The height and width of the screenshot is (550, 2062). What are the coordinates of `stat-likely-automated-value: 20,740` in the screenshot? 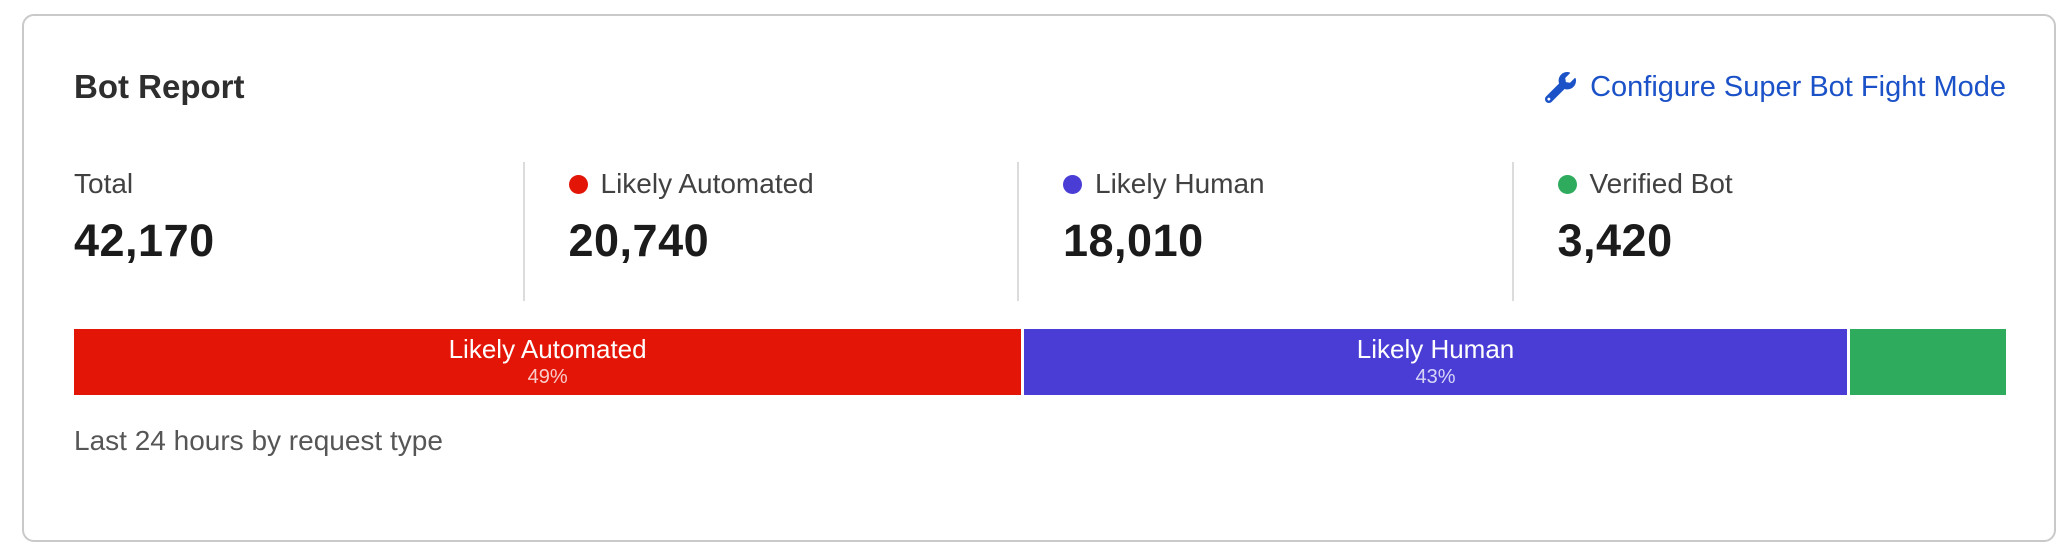 It's located at (639, 240).